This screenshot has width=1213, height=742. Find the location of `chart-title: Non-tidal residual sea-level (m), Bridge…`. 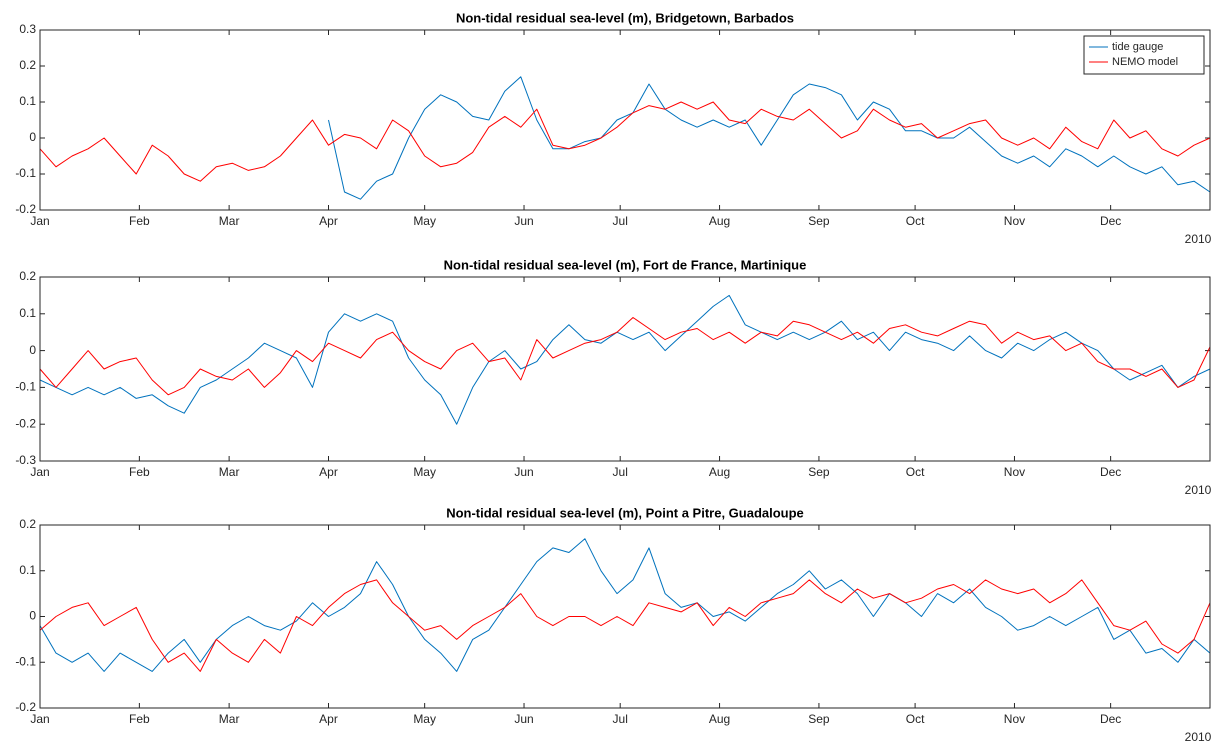

chart-title: Non-tidal residual sea-level (m), Bridge… is located at coordinates (625, 17).